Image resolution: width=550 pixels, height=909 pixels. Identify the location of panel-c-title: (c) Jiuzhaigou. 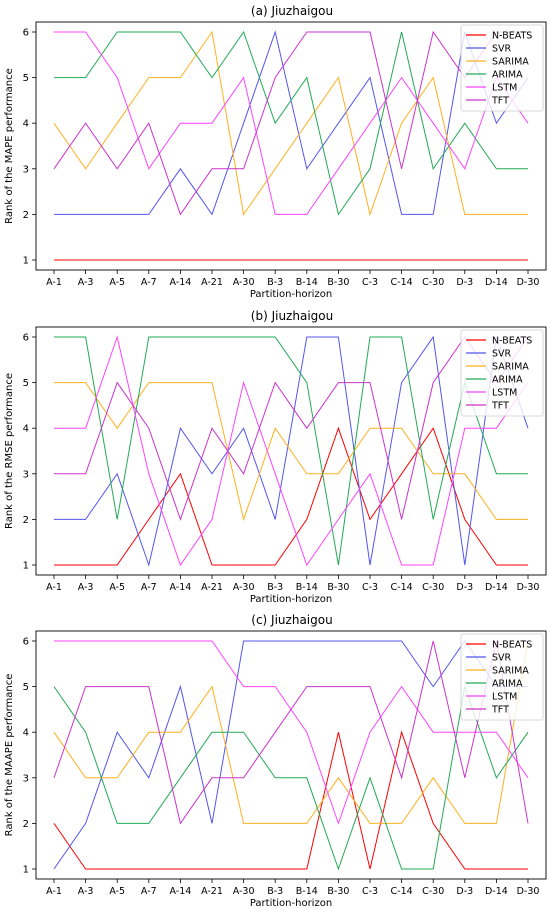
(291, 620).